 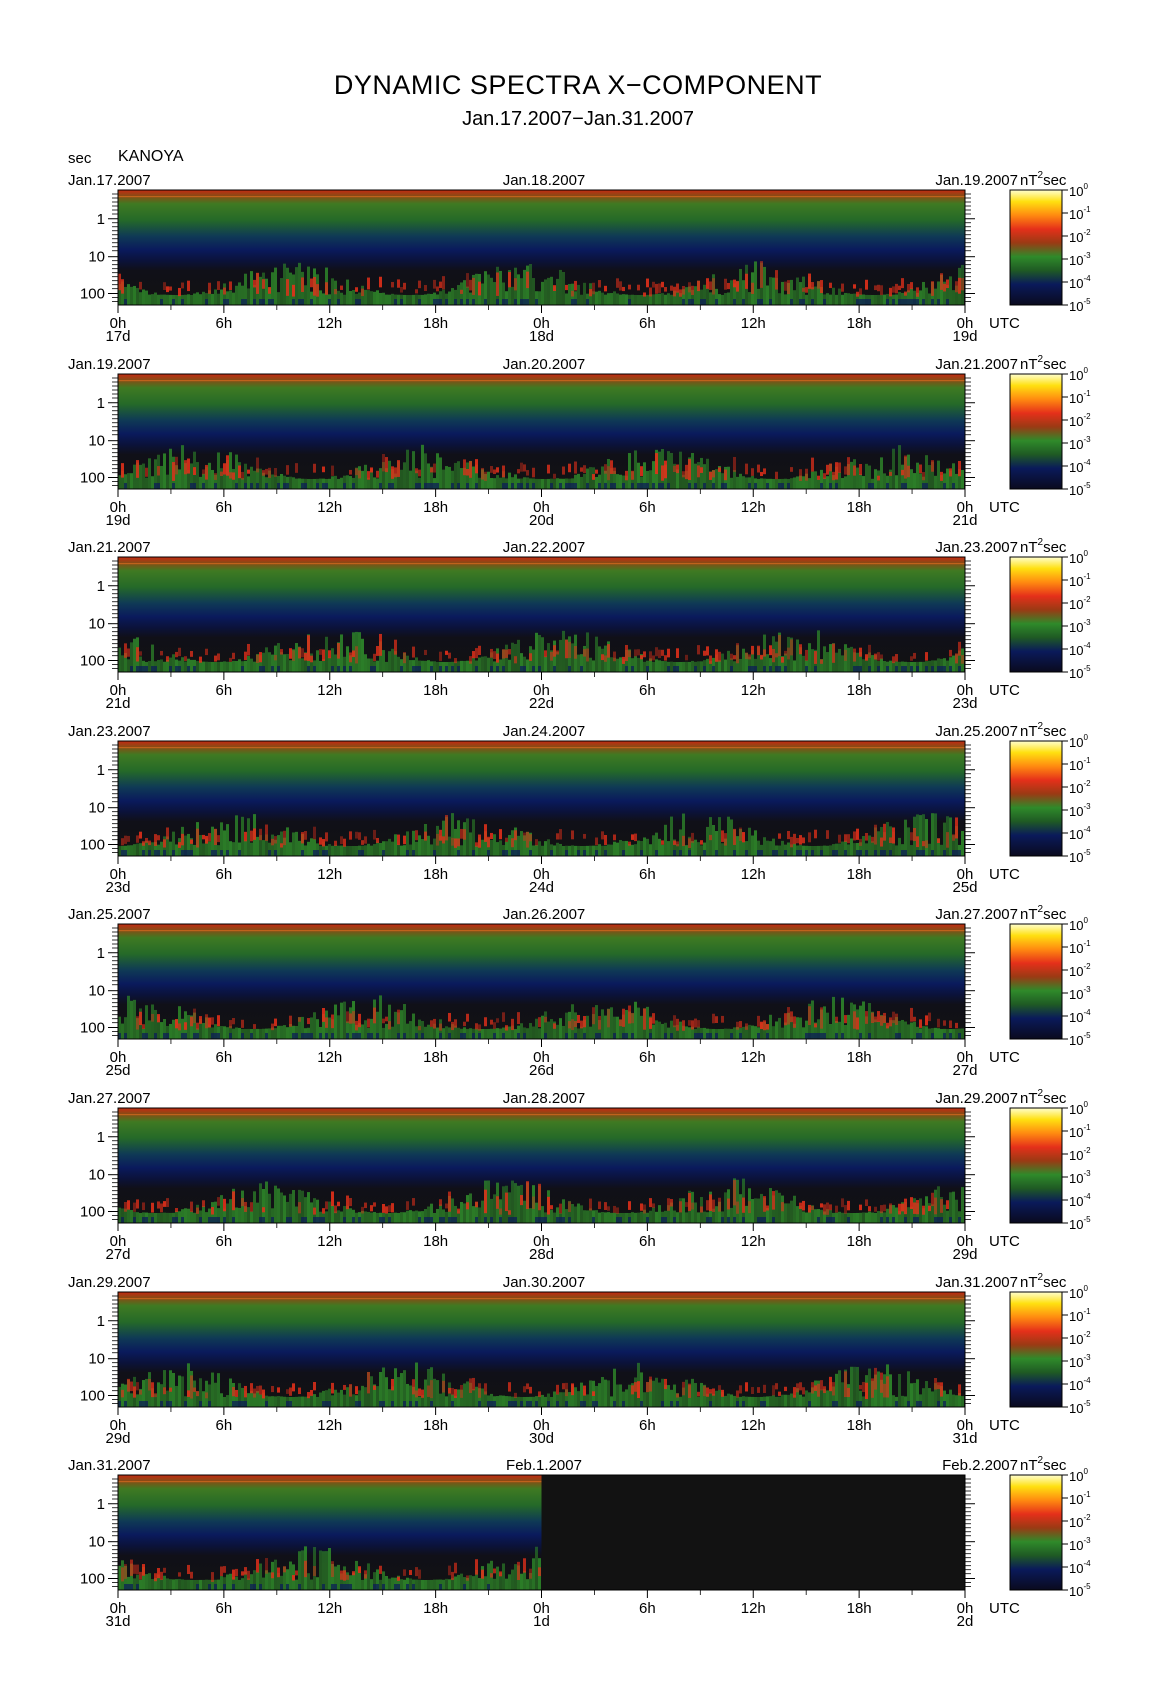 I want to click on panel-date-mid: Jan.20.2007, so click(x=544, y=364).